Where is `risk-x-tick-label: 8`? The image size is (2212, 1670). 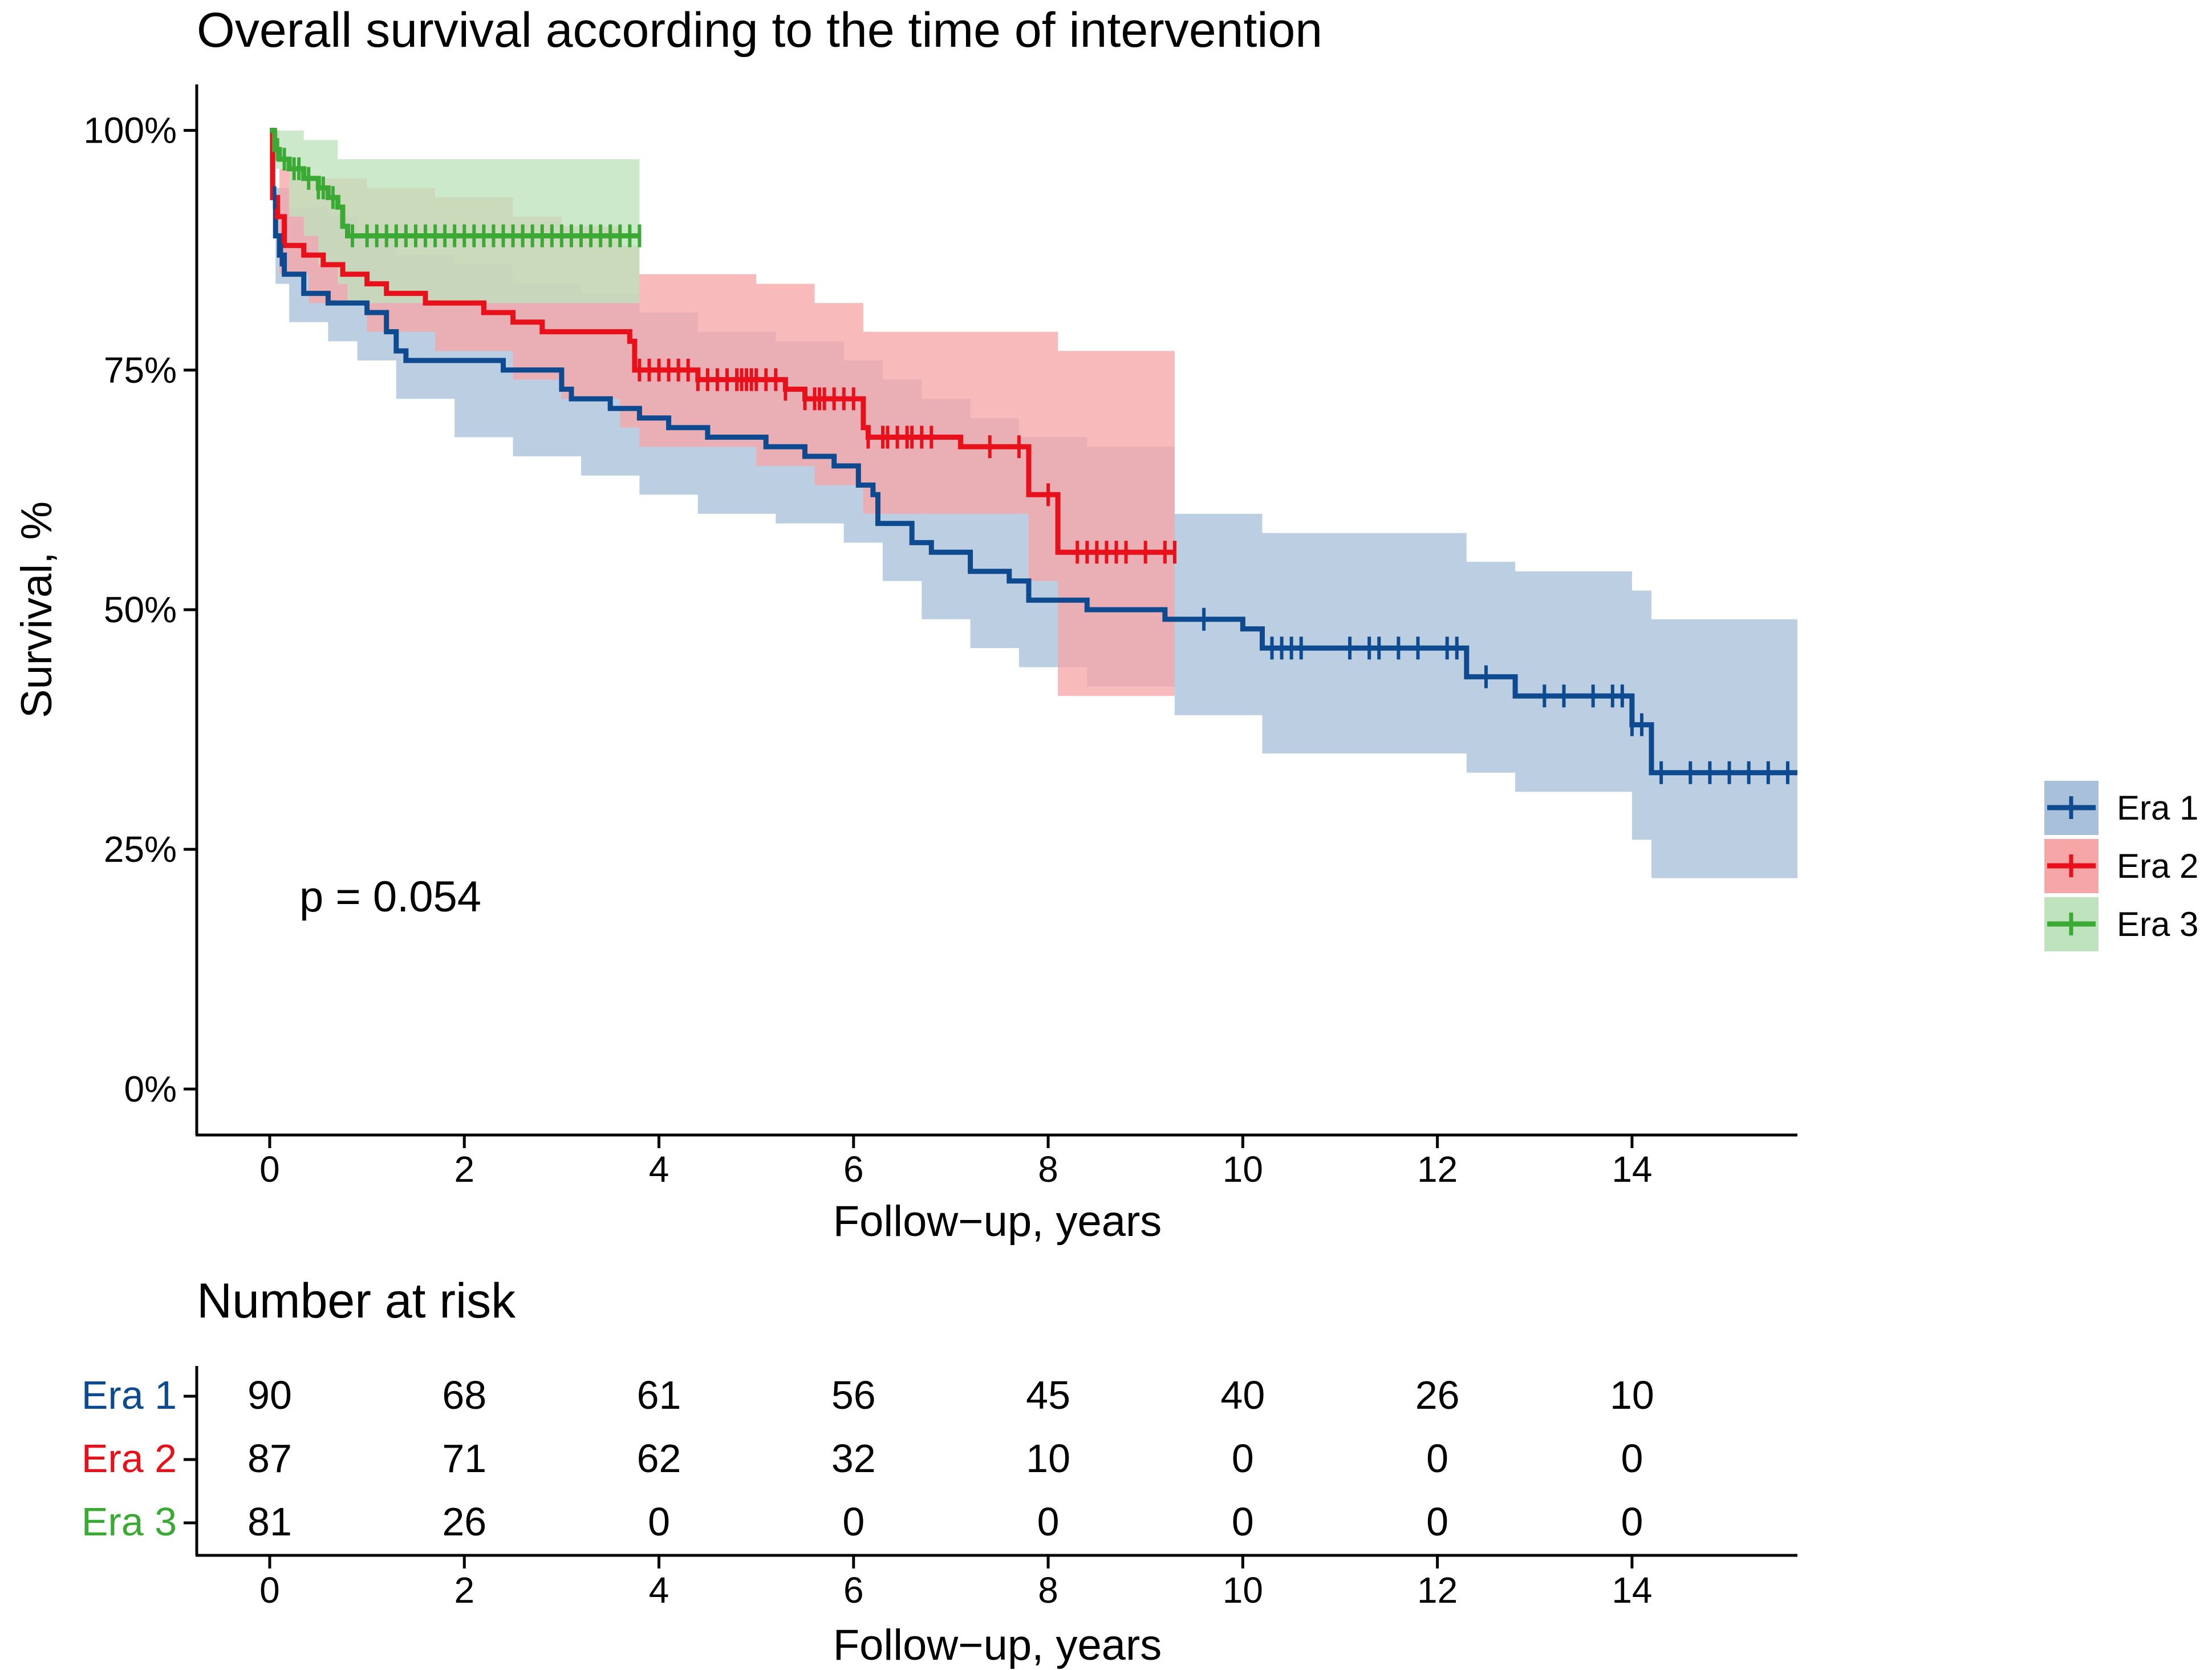 risk-x-tick-label: 8 is located at coordinates (1048, 1590).